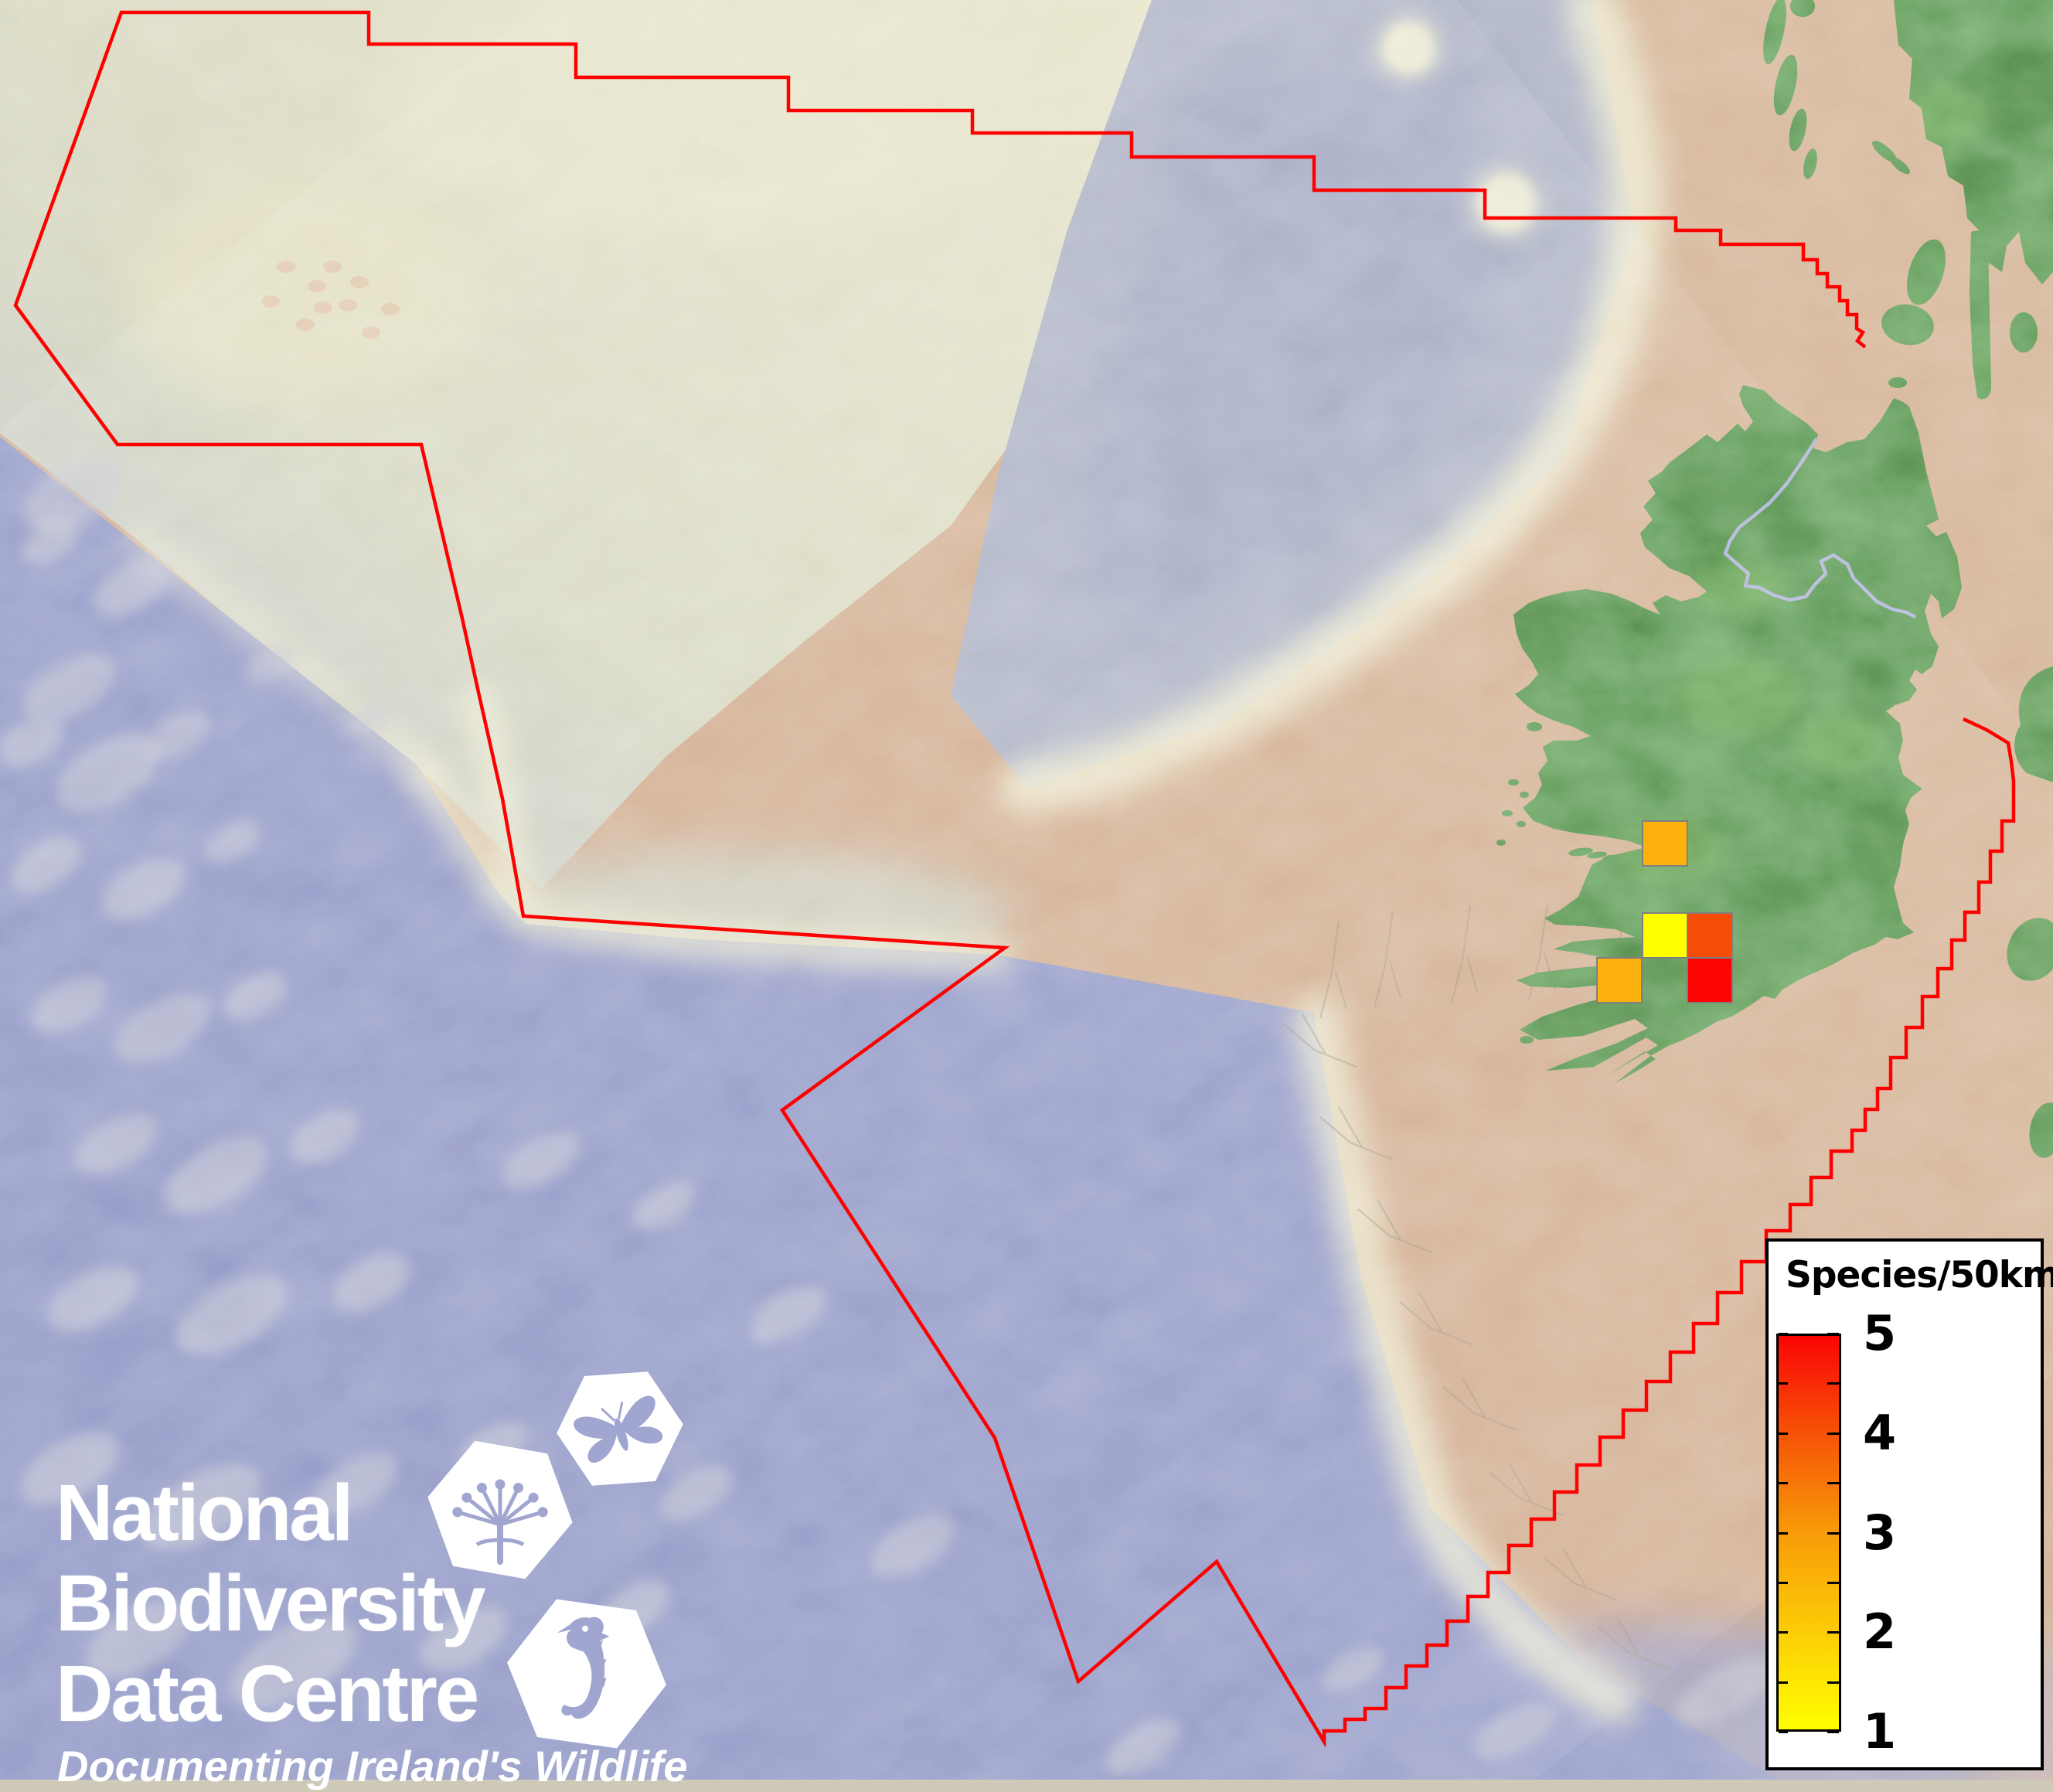 The width and height of the screenshot is (2053, 1792). What do you see at coordinates (204, 1513) in the screenshot?
I see `logo-line-1: National` at bounding box center [204, 1513].